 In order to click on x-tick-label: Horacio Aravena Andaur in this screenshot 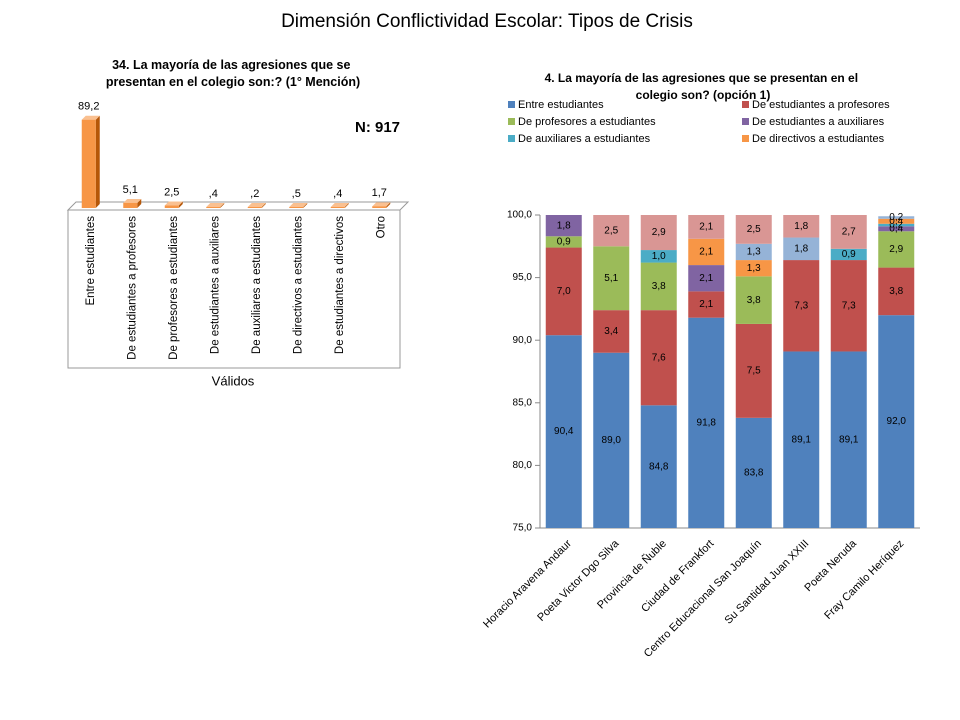, I will do `click(527, 583)`.